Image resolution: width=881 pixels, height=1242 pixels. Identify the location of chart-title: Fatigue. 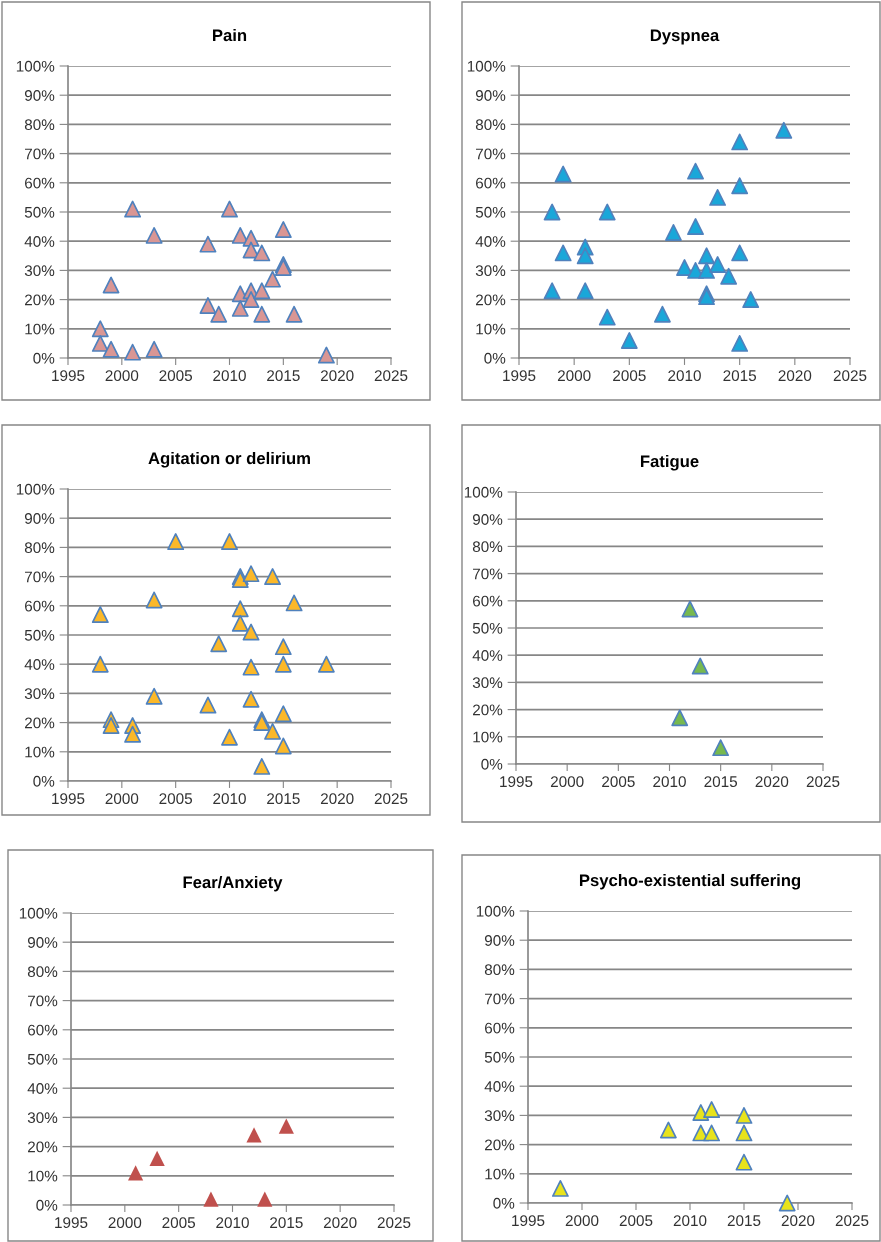
(669, 462).